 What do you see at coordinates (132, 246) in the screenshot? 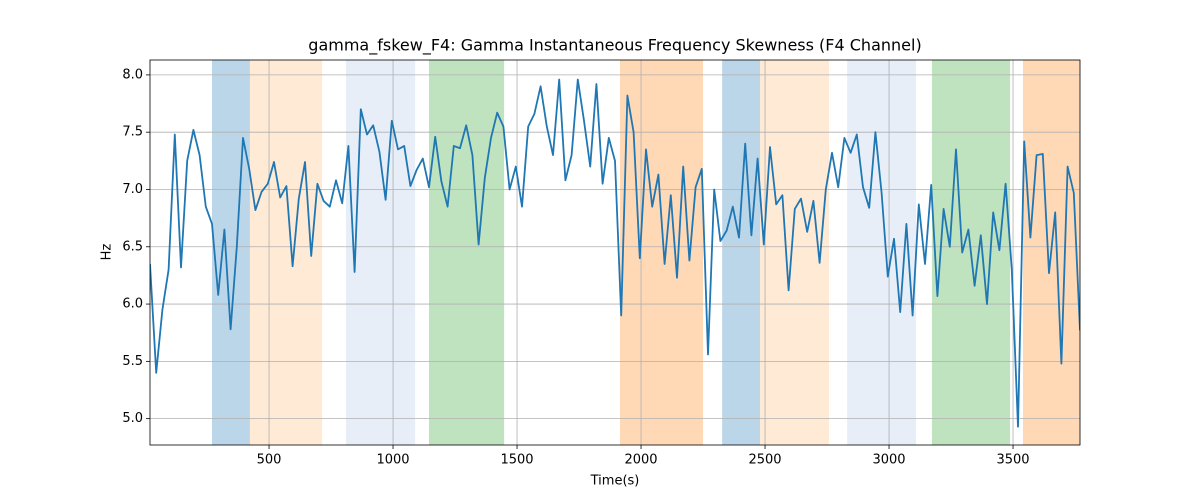
I see `y-tick-label: 6.5` at bounding box center [132, 246].